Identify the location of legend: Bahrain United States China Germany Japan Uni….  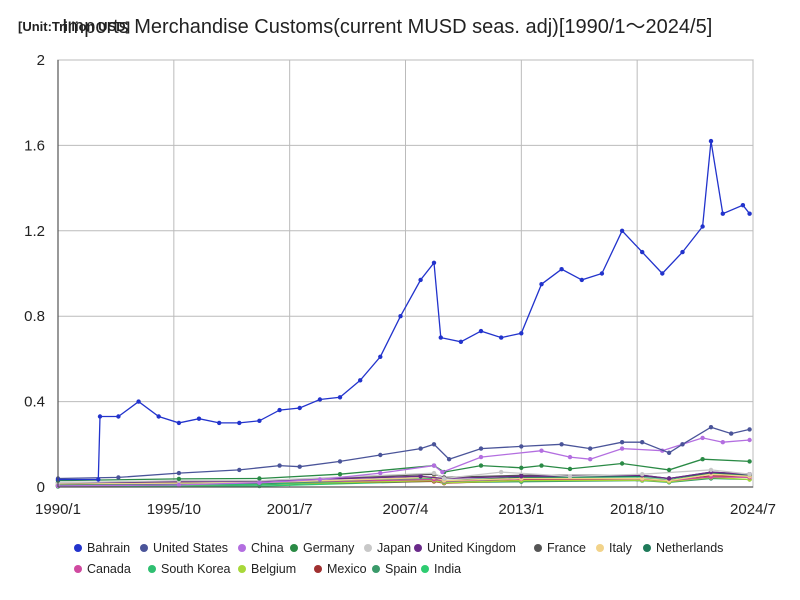
(398, 558).